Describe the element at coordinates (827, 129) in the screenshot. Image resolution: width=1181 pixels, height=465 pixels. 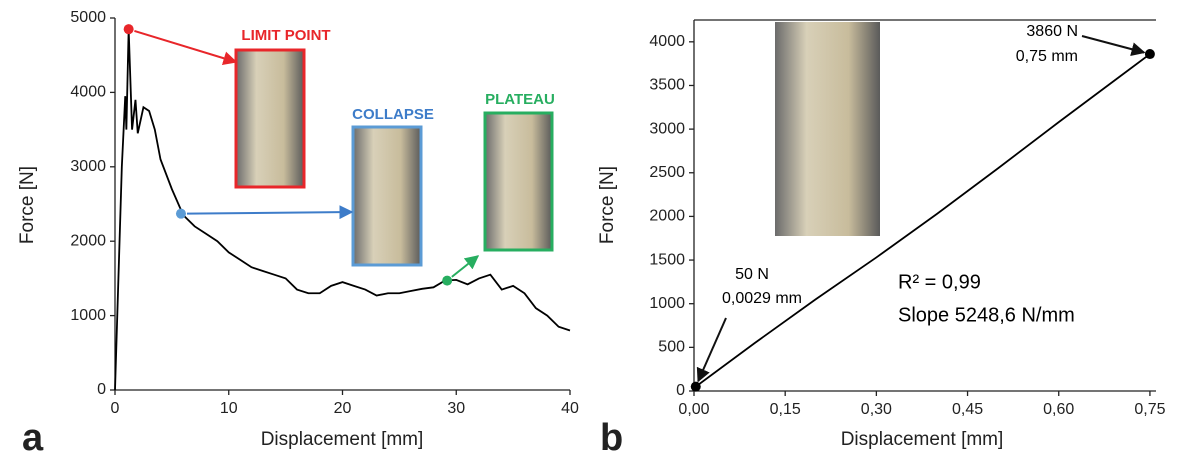
I see `photo-specimen` at that location.